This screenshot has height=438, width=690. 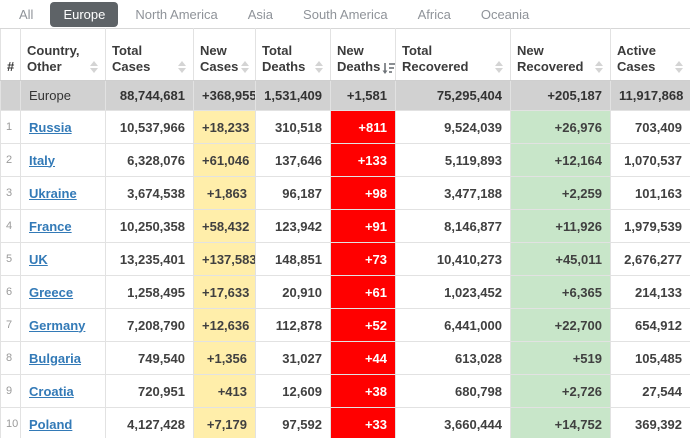 I want to click on column-header-new_cases: New Cases, so click(x=224, y=54).